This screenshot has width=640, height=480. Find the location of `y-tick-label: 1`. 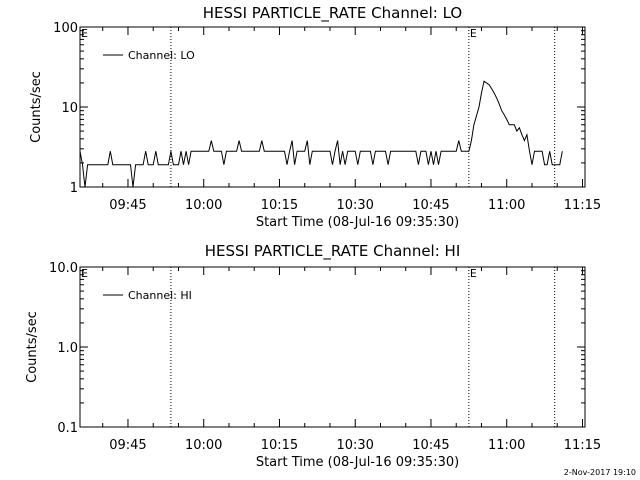

y-tick-label: 1 is located at coordinates (74, 188).